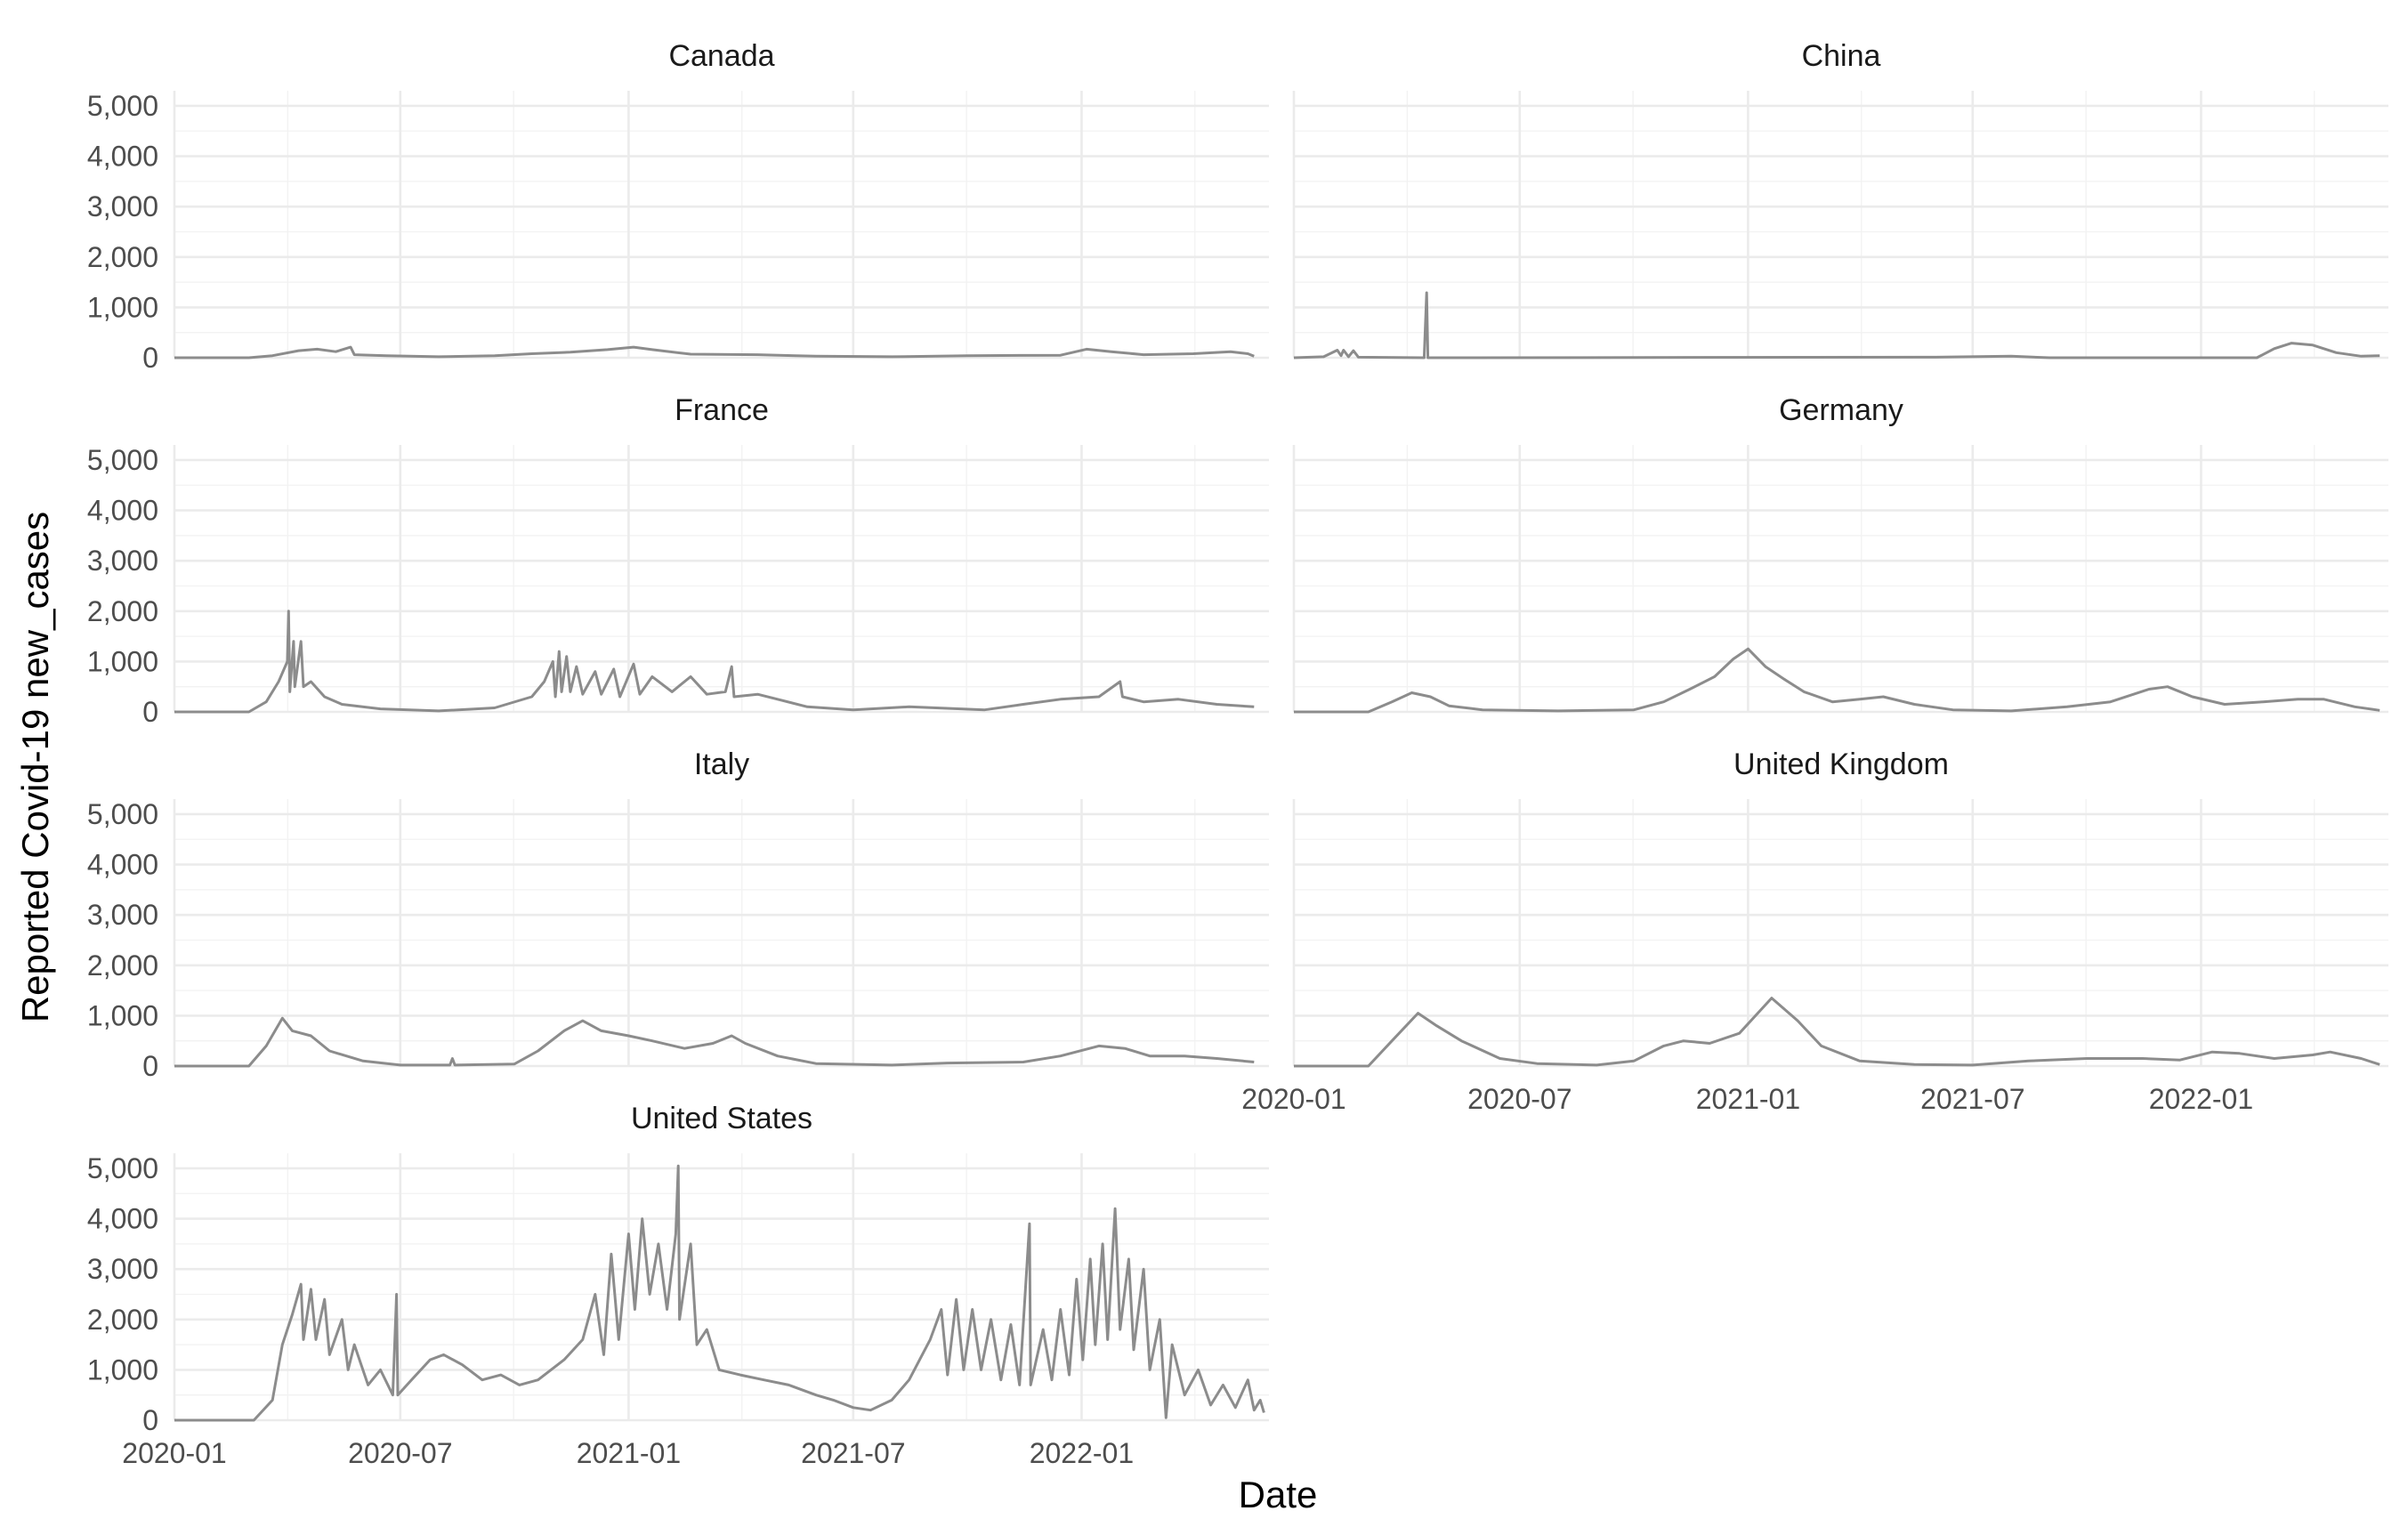 The image size is (2408, 1535). I want to click on series-line-france, so click(714, 662).